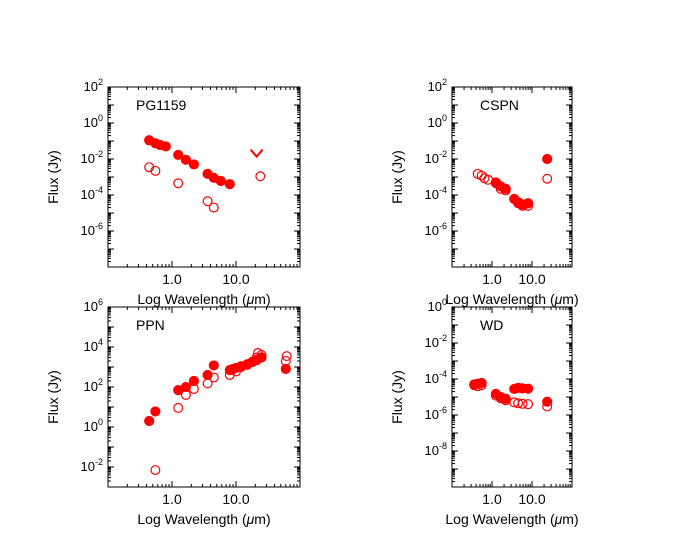  I want to click on y-tick-label: 10⁻⁸, so click(436, 449).